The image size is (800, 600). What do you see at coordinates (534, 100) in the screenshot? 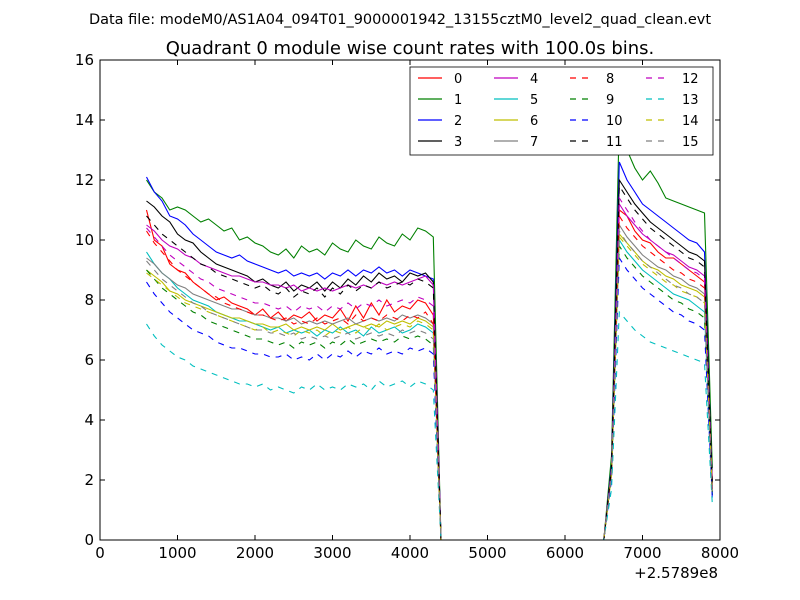
I see `legend-label-5: 5` at bounding box center [534, 100].